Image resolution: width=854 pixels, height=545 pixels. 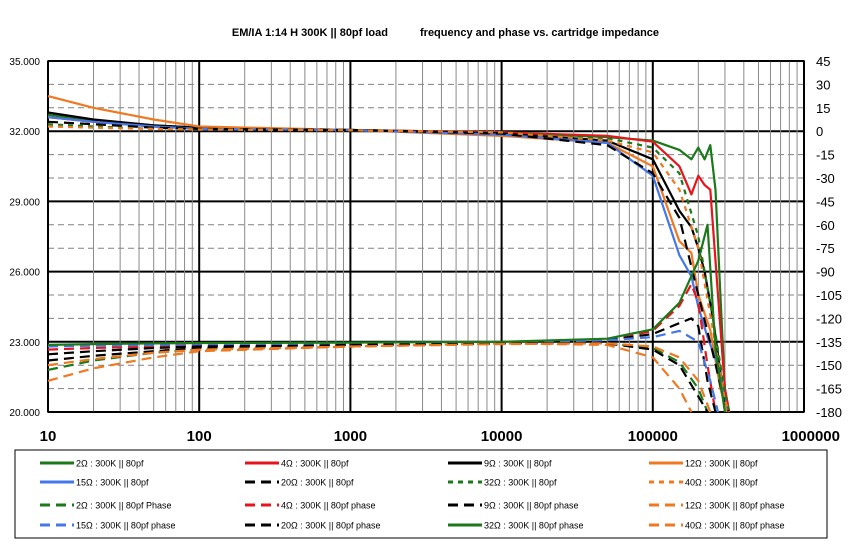 I want to click on y-right-tick-label: 45, so click(x=823, y=61).